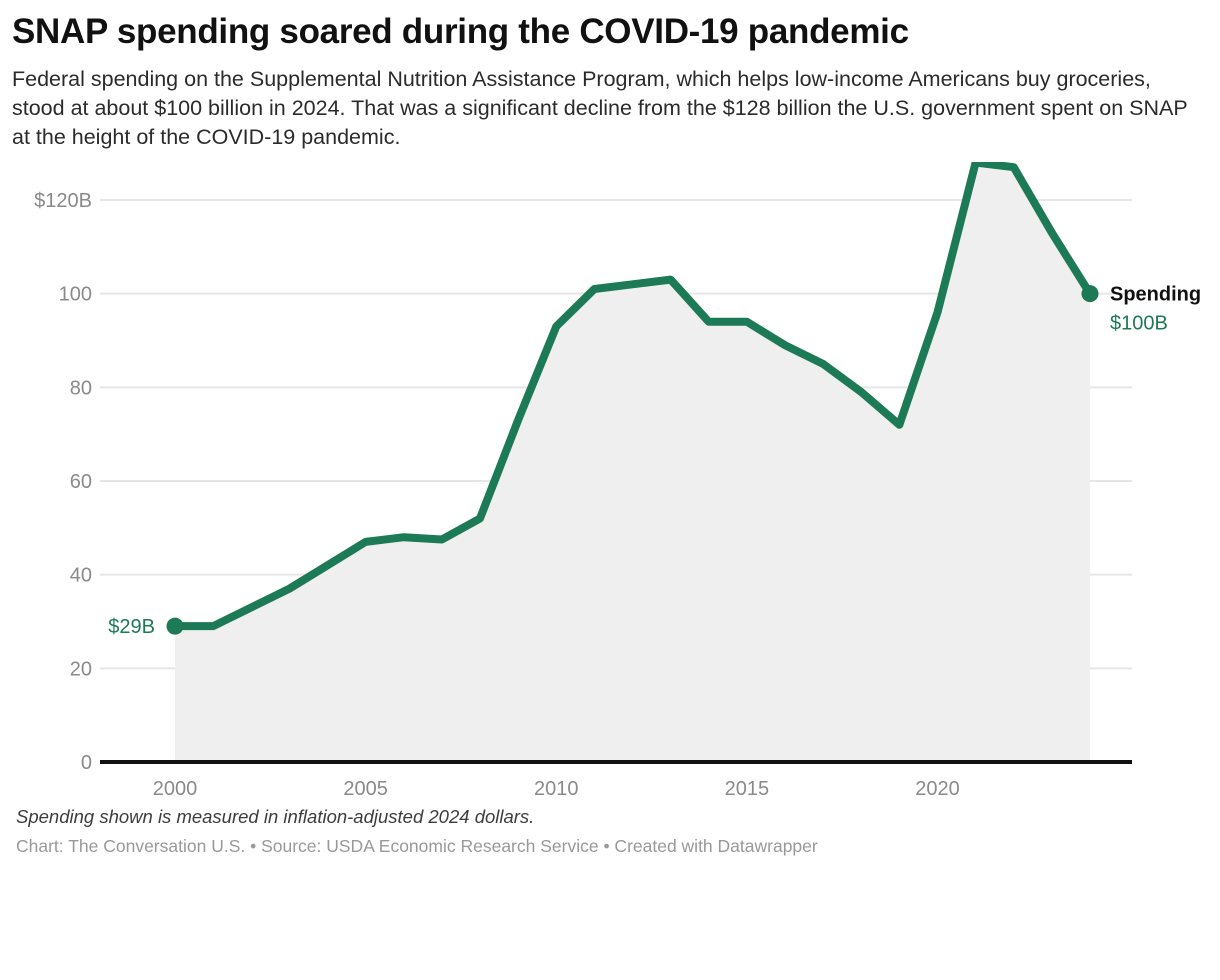 The image size is (1220, 980). What do you see at coordinates (63, 482) in the screenshot?
I see `y-axis-tick-labels: 0 20 40 60 80 100 $120B` at bounding box center [63, 482].